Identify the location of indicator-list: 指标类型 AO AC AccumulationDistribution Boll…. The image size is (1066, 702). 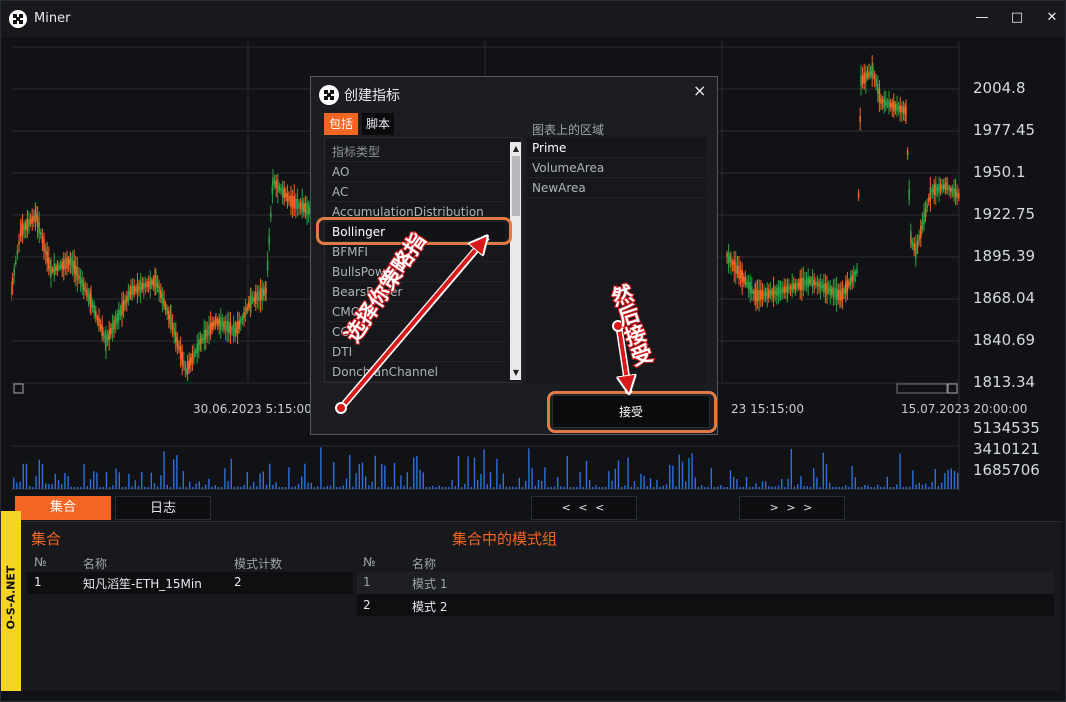
(423, 260).